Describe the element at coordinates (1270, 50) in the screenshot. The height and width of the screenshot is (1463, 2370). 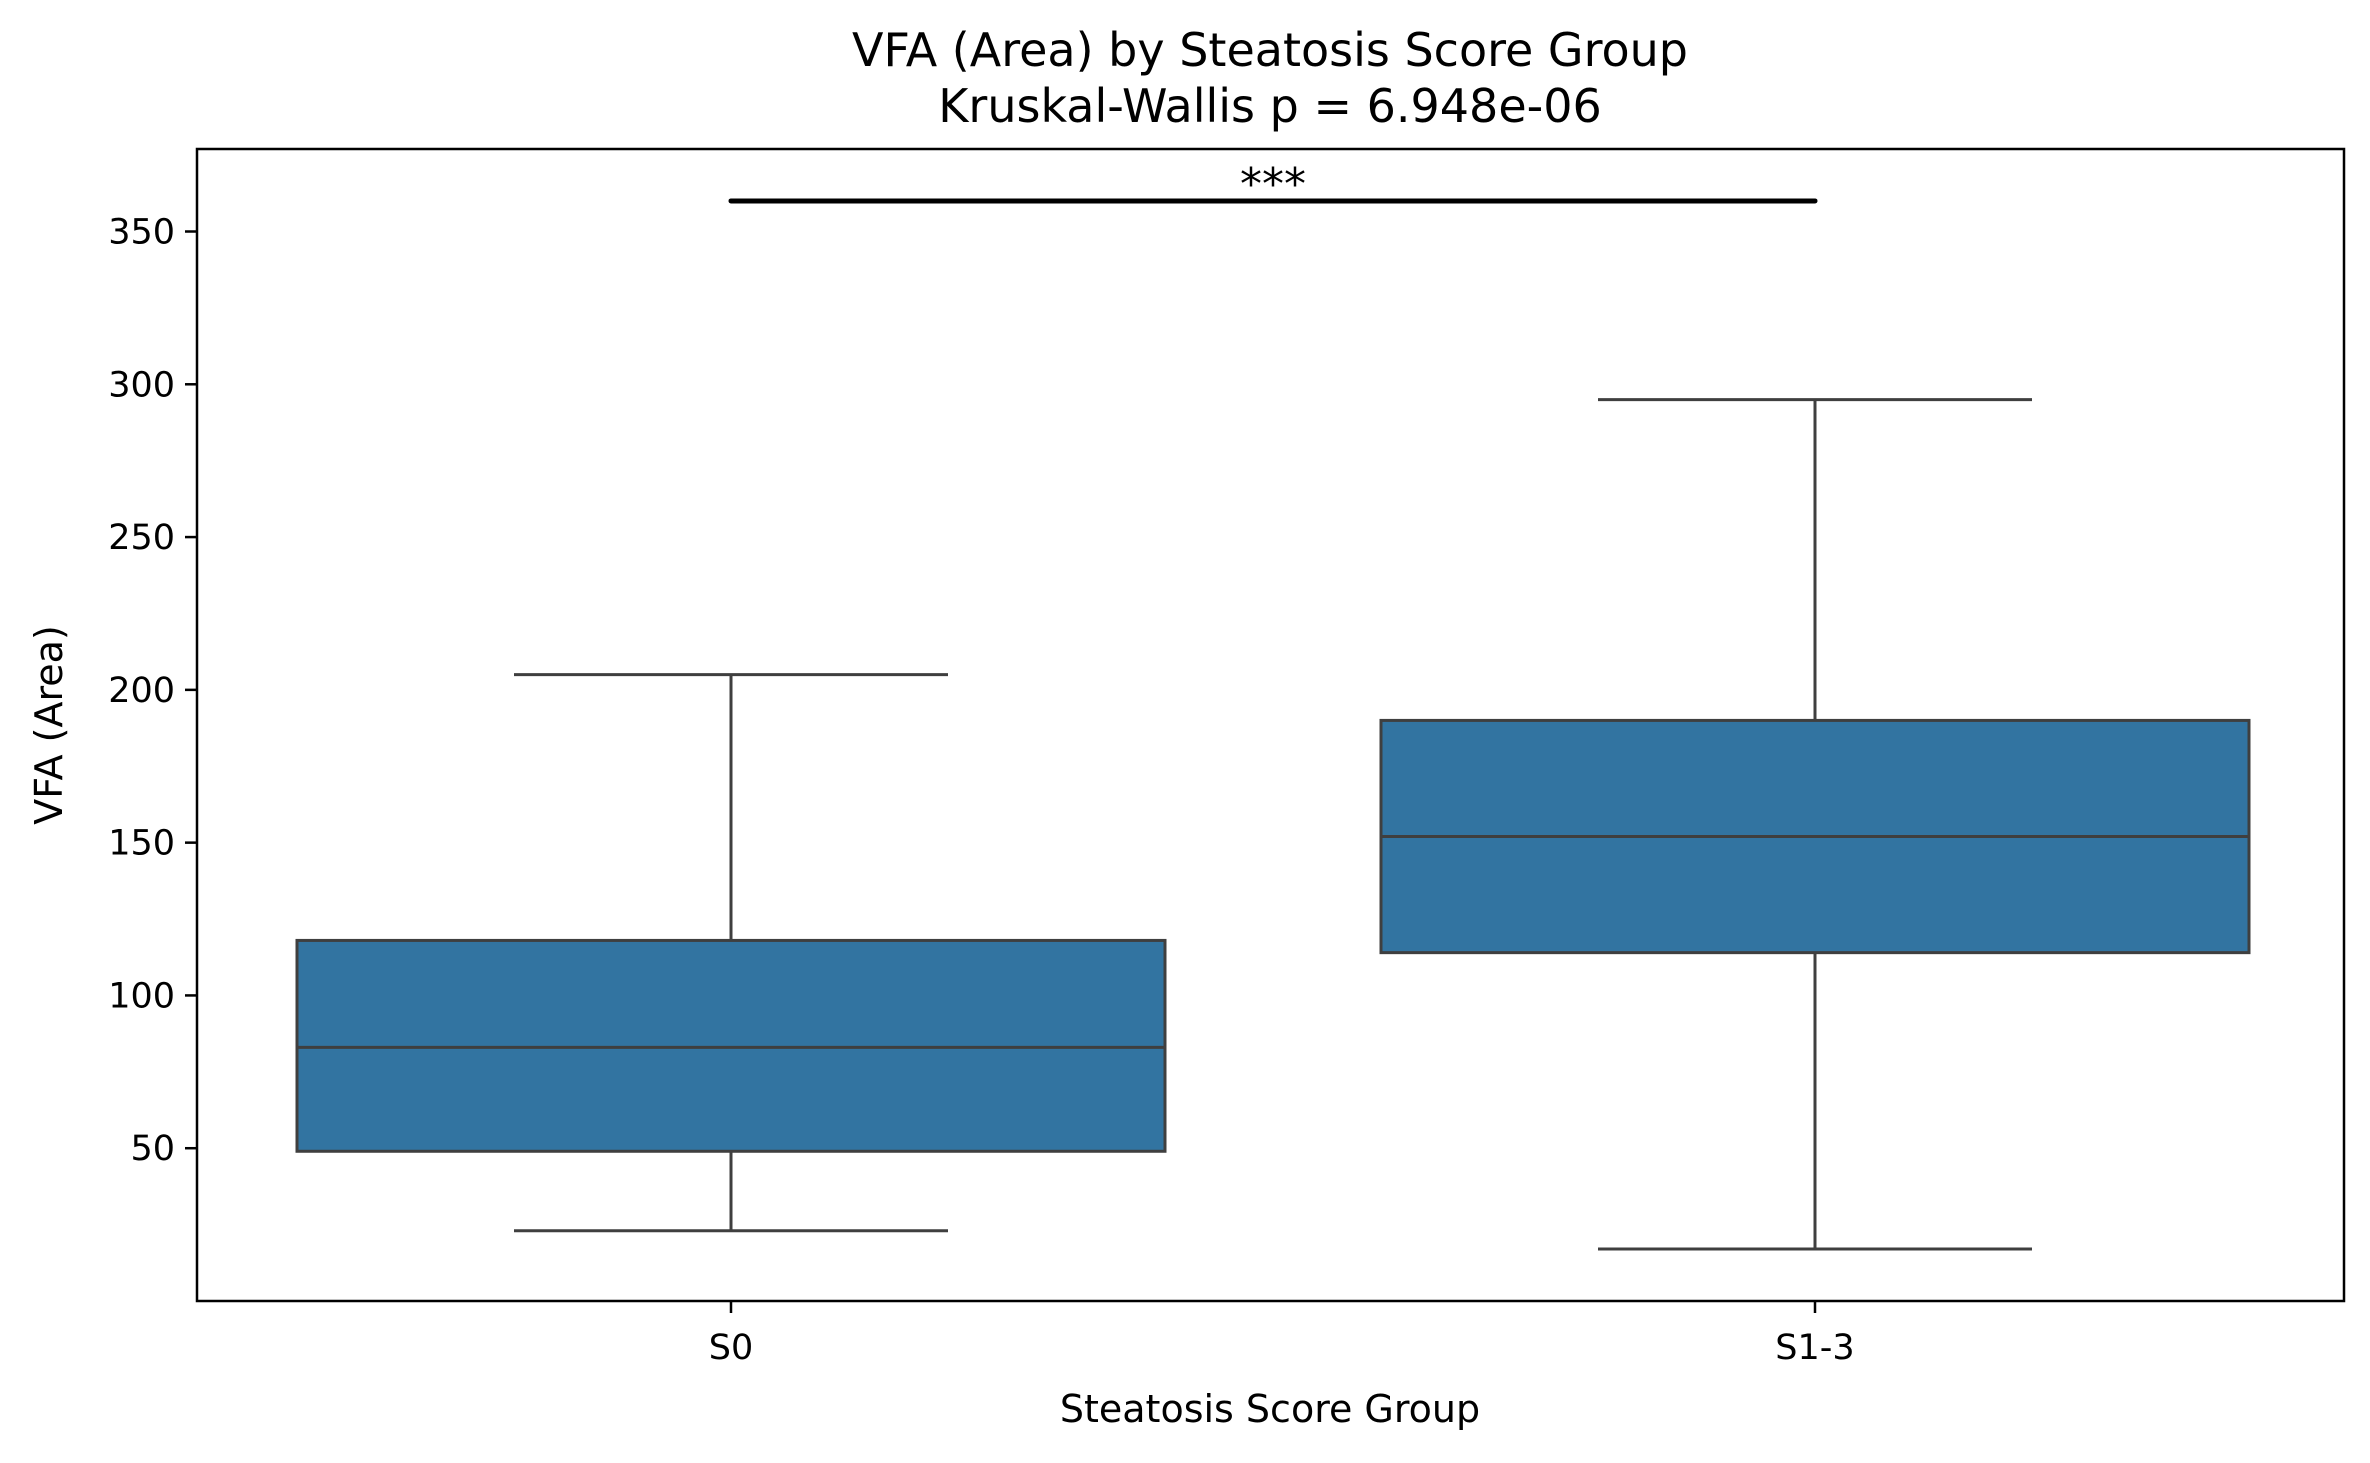
I see `chart-title: VFA (Area) by Steatosis Score Group` at that location.